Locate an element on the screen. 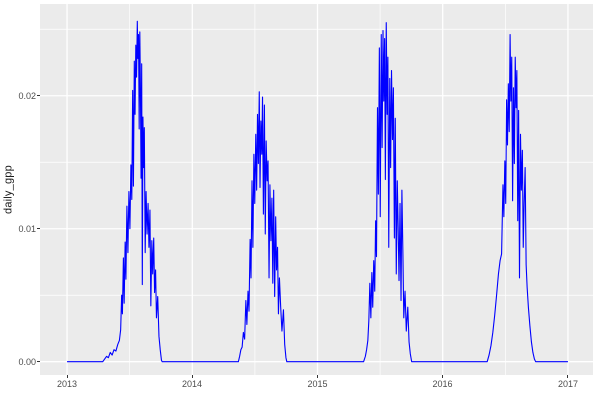 This screenshot has height=400, width=600. x-tick-label-2013: 2013 is located at coordinates (67, 384).